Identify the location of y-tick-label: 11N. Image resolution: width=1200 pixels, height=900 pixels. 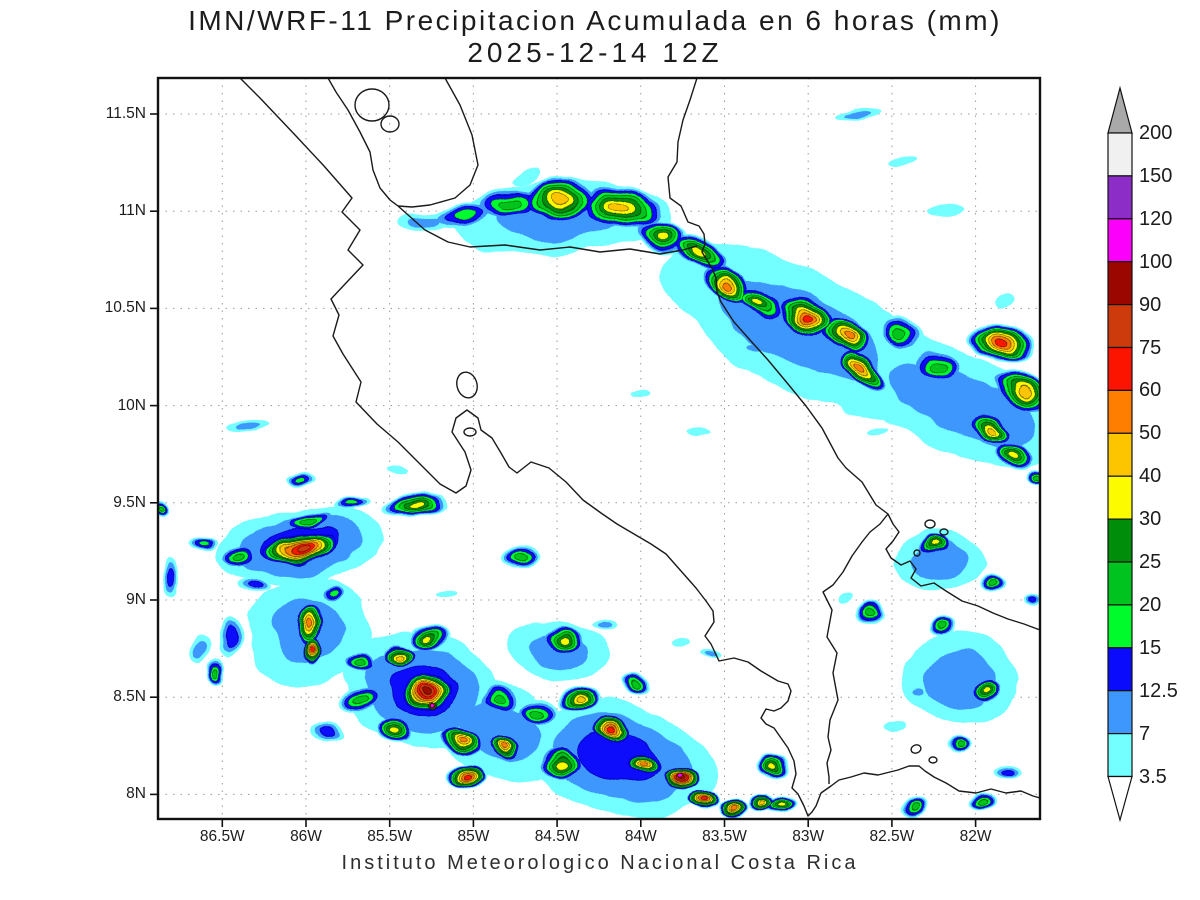
(132, 211).